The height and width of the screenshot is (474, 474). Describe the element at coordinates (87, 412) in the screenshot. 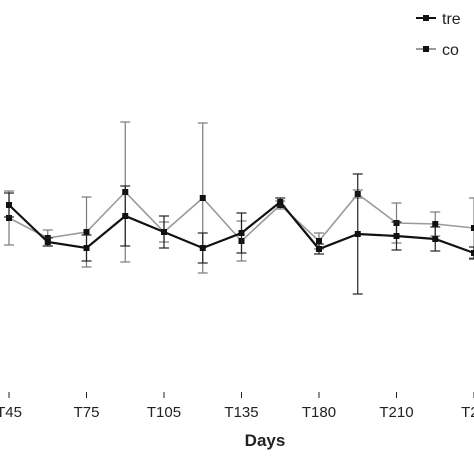

I see `x-tick-label: T75` at that location.